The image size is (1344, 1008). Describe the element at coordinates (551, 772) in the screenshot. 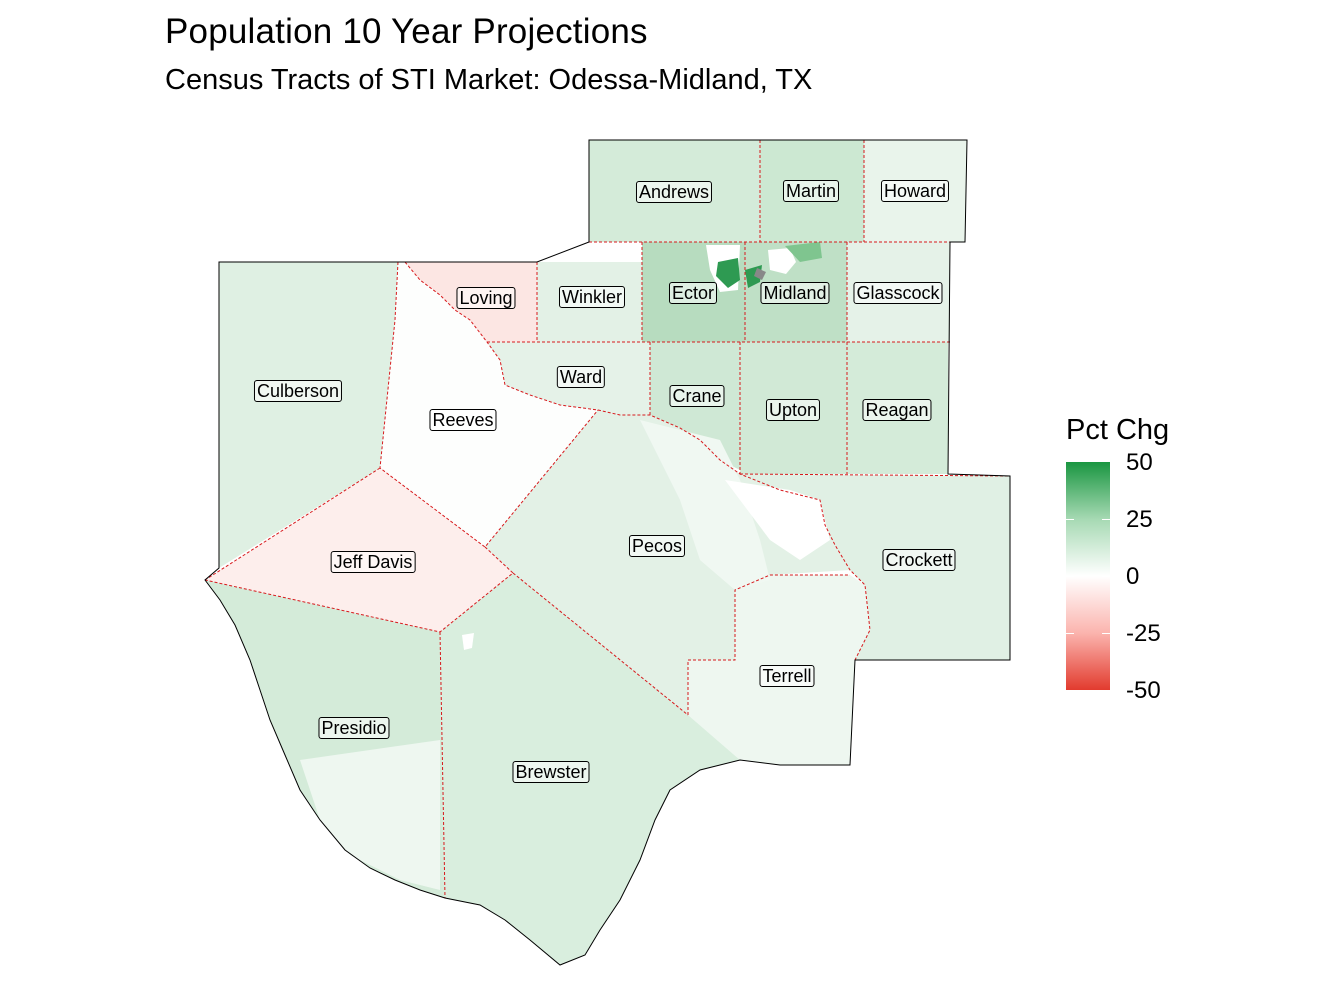

I see `county-label-brewster: Brewster` at that location.